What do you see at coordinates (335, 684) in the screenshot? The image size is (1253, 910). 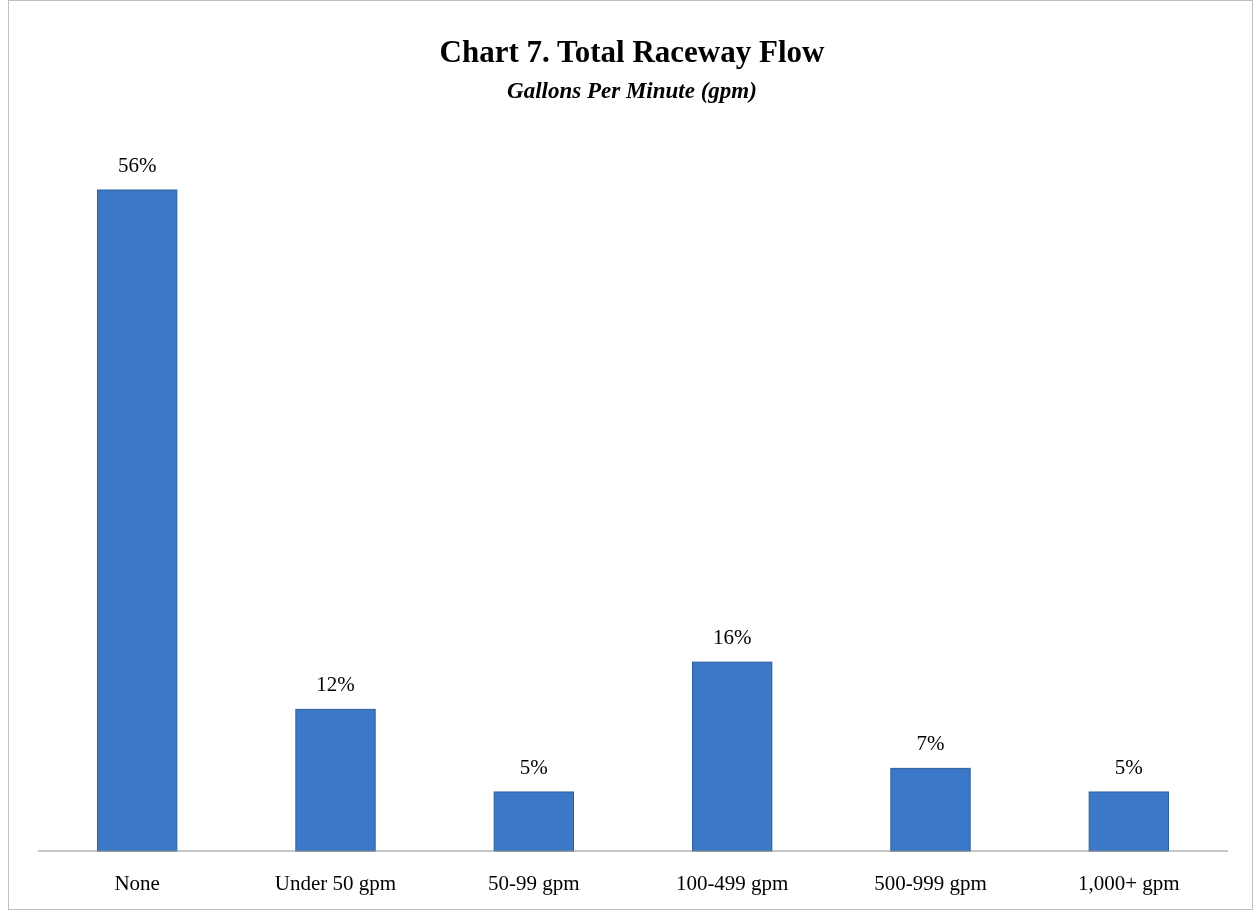 I see `data-label: 12%` at bounding box center [335, 684].